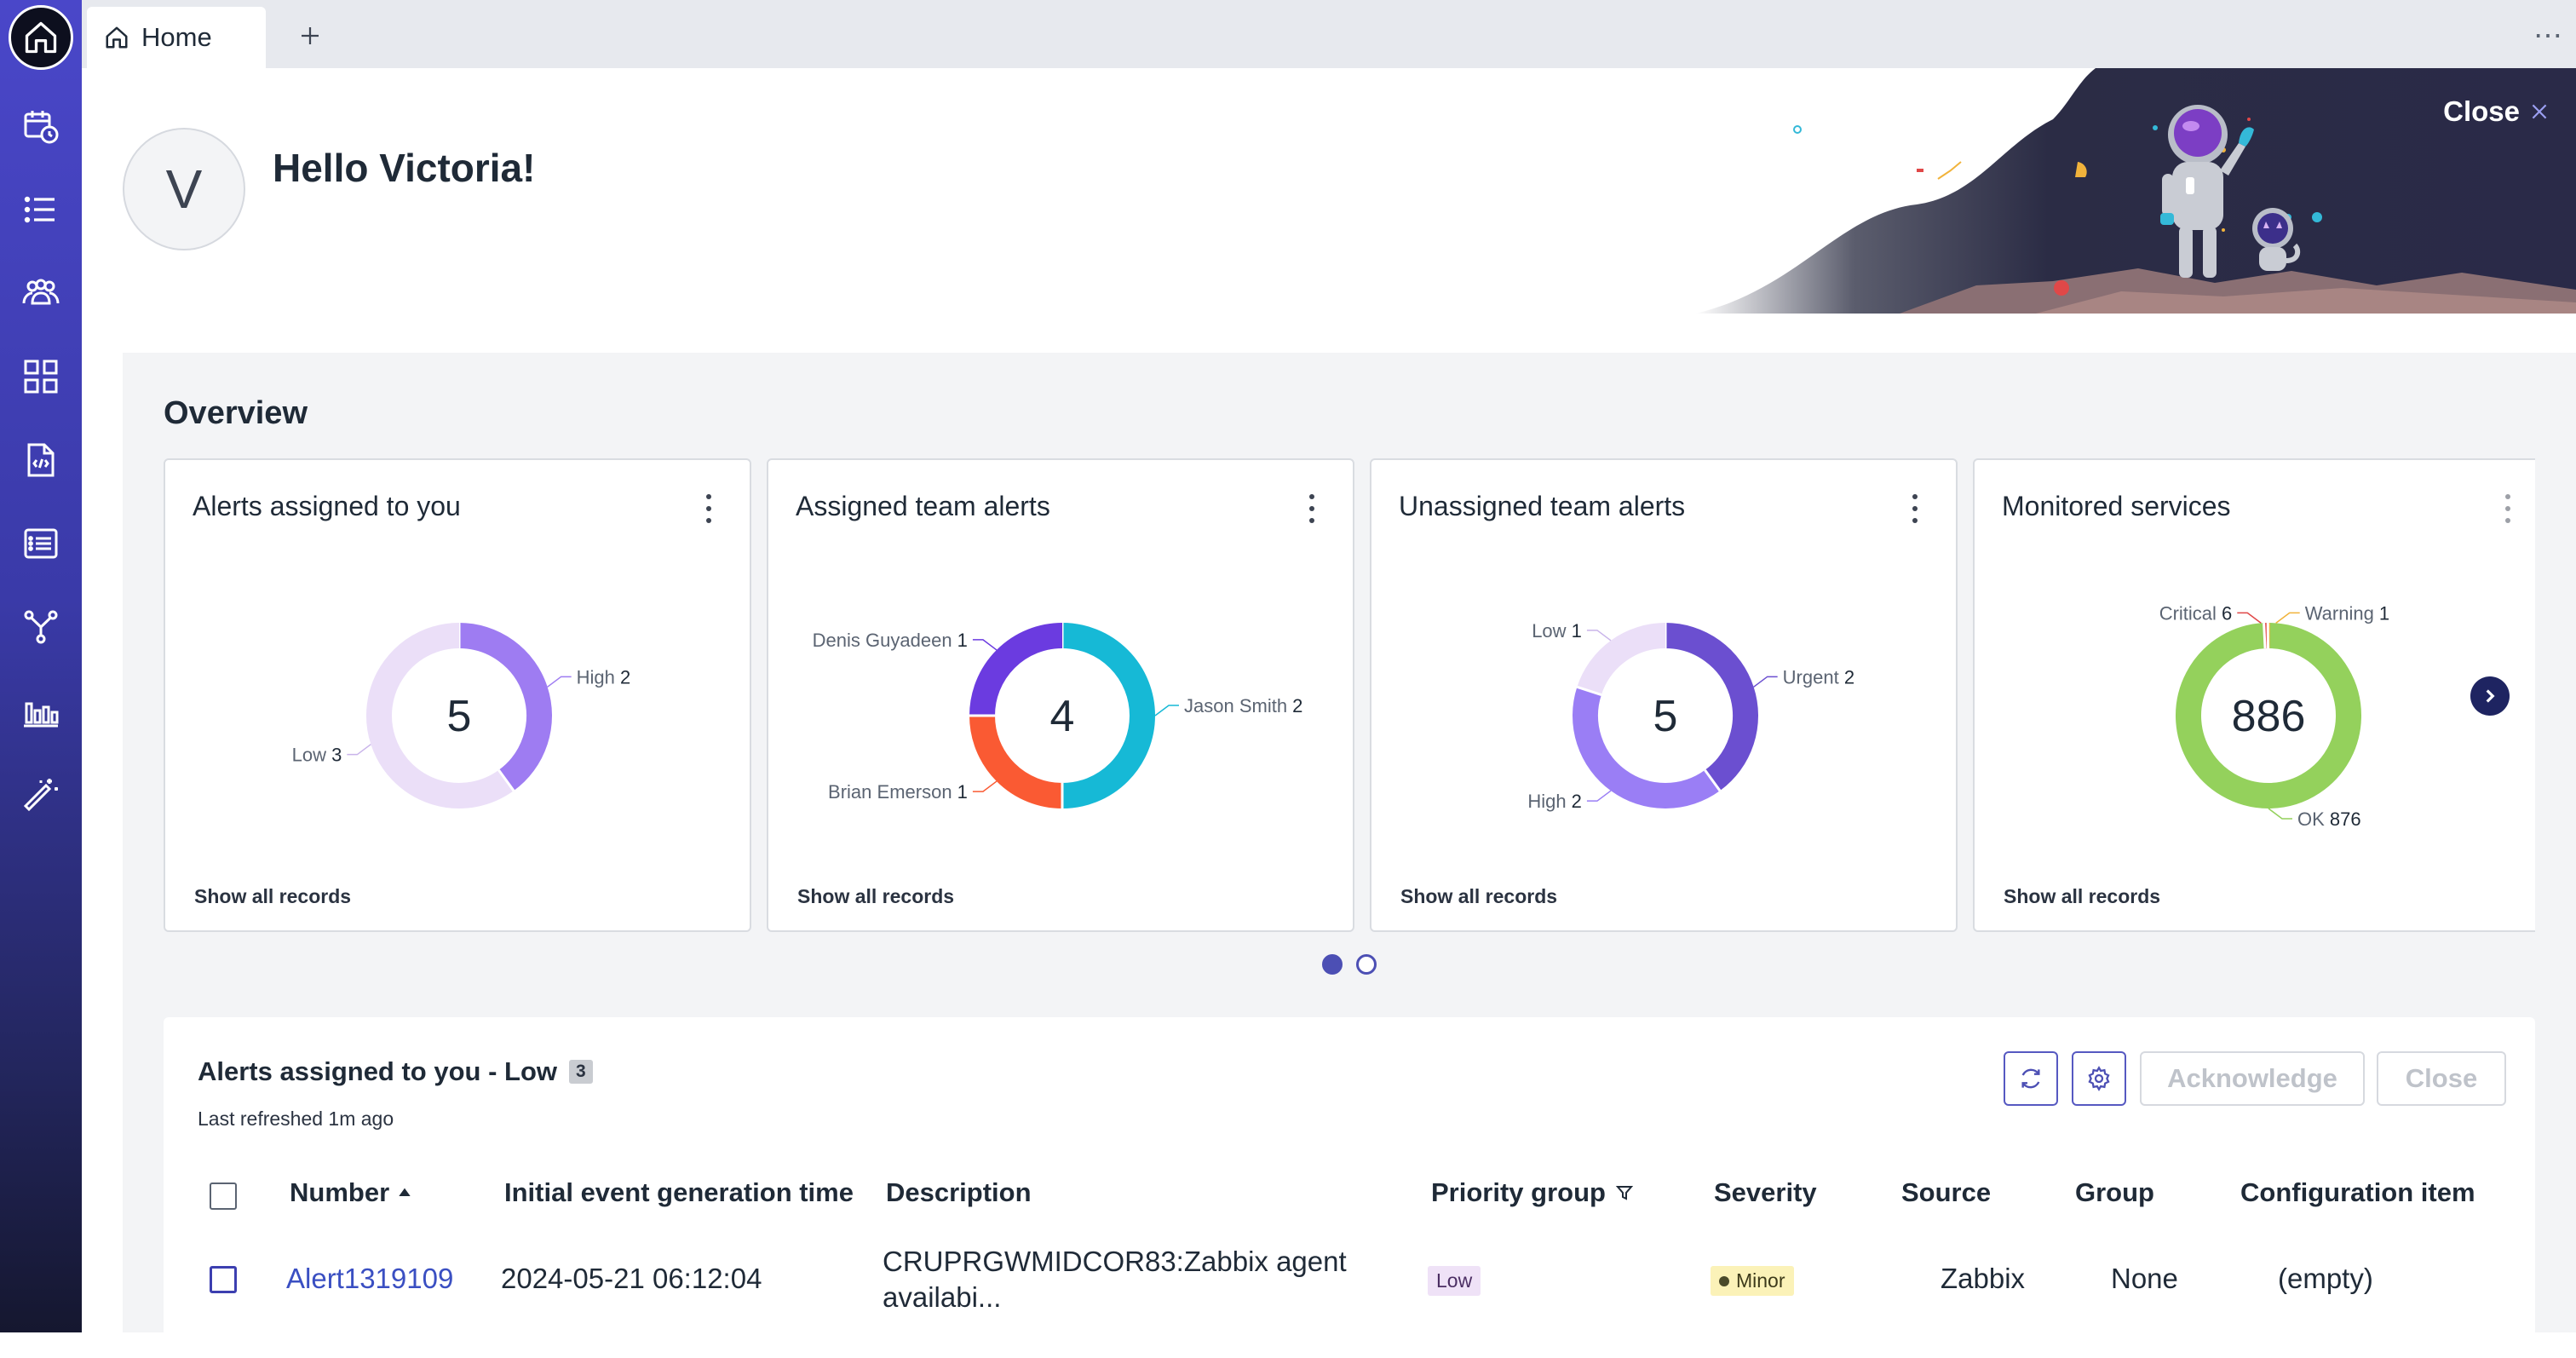 The height and width of the screenshot is (1358, 2576). Describe the element at coordinates (41, 377) in the screenshot. I see `rail-dashboards-button` at that location.